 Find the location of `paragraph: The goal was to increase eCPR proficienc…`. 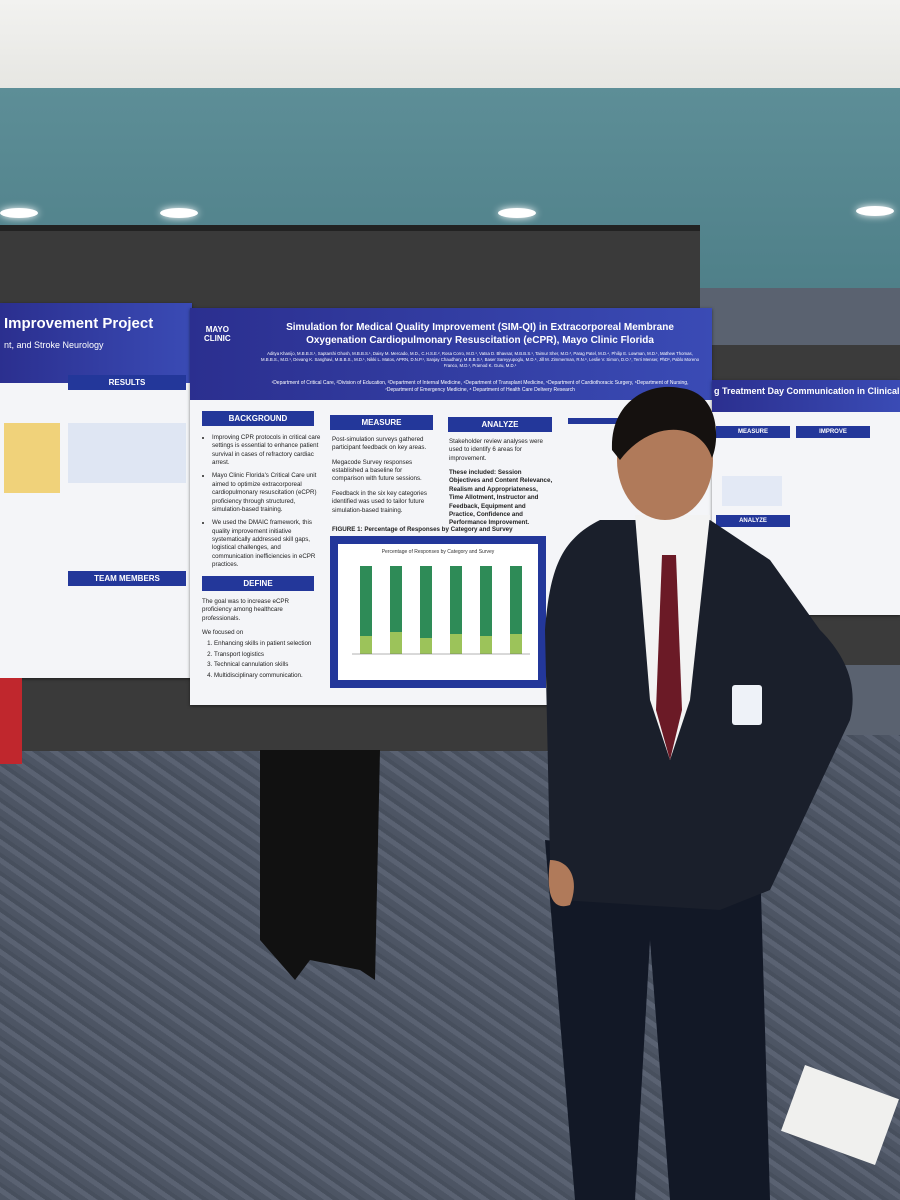

paragraph: The goal was to increase eCPR proficienc… is located at coordinates (246, 610).